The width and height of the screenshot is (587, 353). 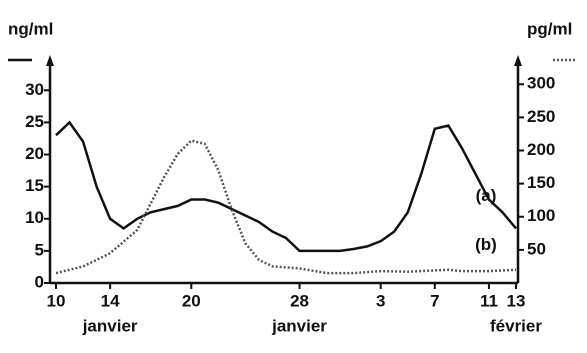 What do you see at coordinates (541, 215) in the screenshot?
I see `y2-tick-label: 100` at bounding box center [541, 215].